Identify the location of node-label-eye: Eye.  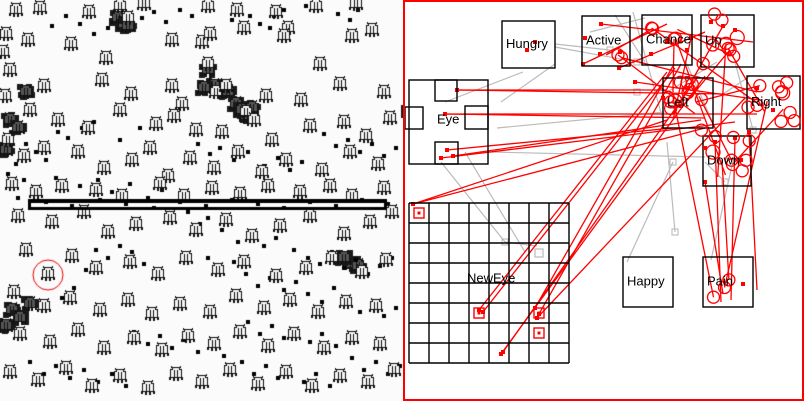
(448, 118).